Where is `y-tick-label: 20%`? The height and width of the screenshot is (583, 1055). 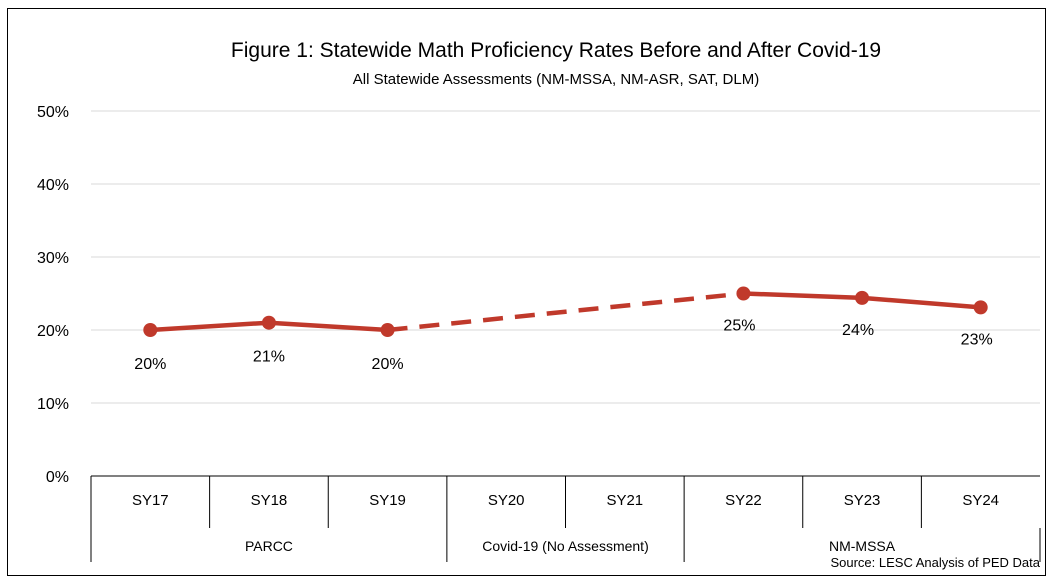 y-tick-label: 20% is located at coordinates (53, 331).